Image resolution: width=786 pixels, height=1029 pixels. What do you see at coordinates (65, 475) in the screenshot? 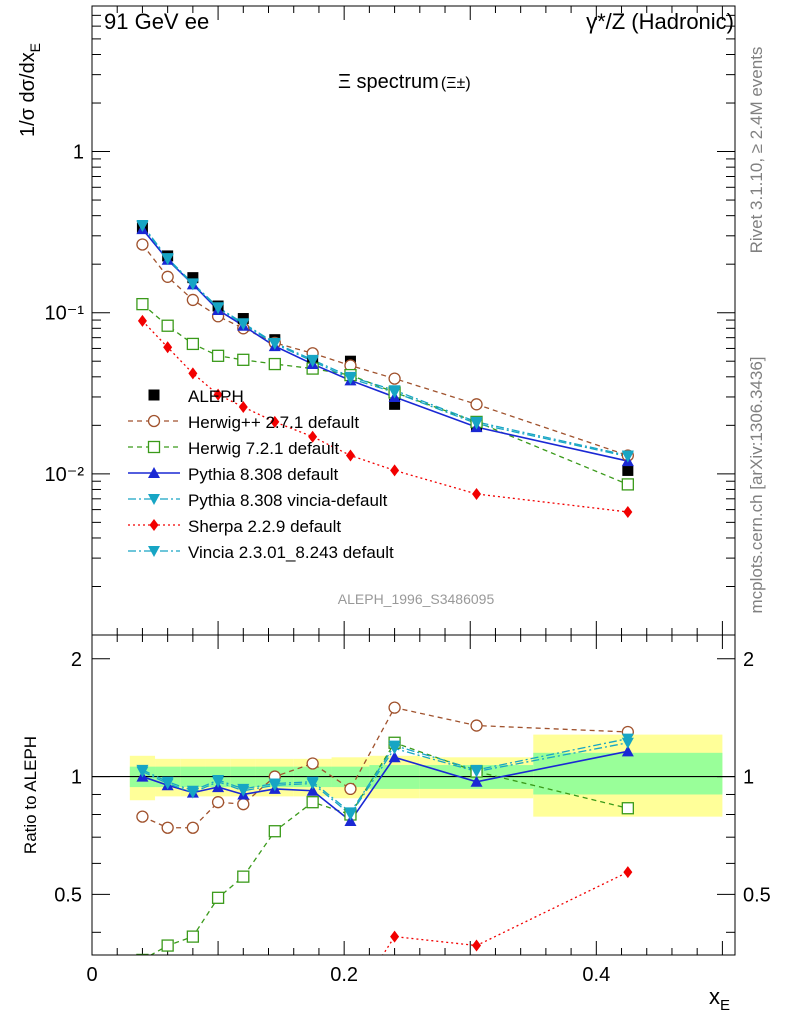
I see `upper-ytick-label: 10⁻²` at bounding box center [65, 475].